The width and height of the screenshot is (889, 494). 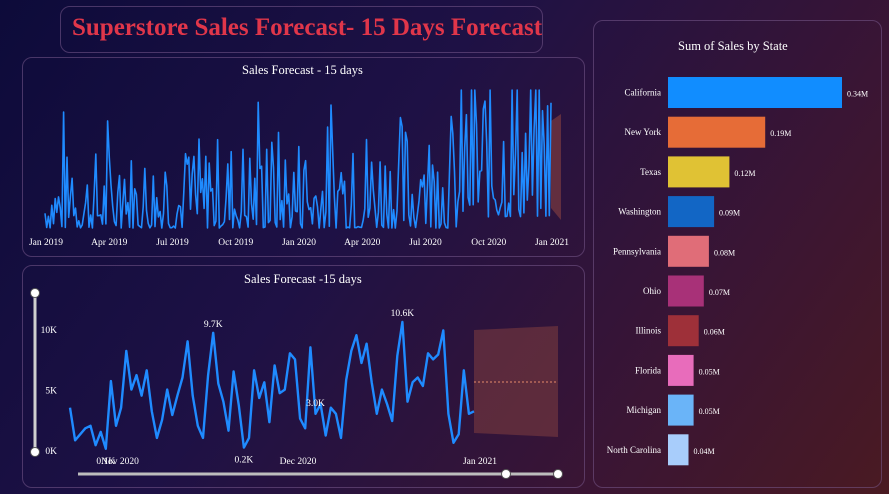 What do you see at coordinates (362, 243) in the screenshot?
I see `x-tick-label: Apr 2020` at bounding box center [362, 243].